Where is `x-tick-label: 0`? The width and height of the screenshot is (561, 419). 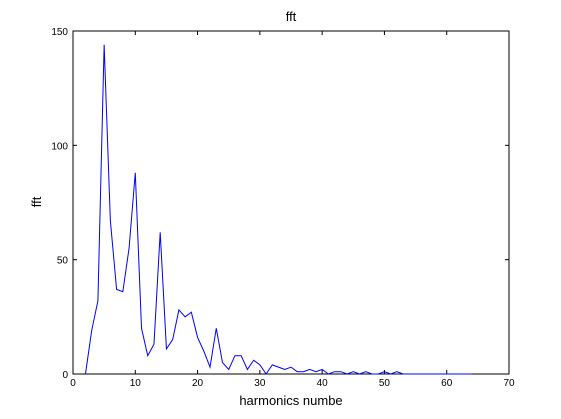 x-tick-label: 0 is located at coordinates (73, 383).